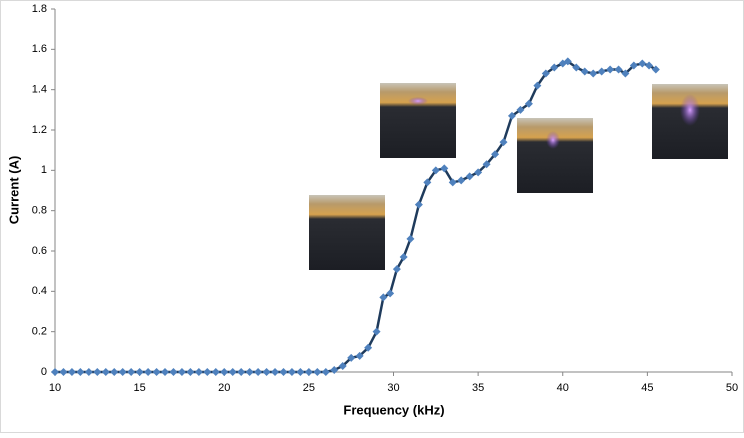  What do you see at coordinates (478, 388) in the screenshot?
I see `x-tick-label: 35` at bounding box center [478, 388].